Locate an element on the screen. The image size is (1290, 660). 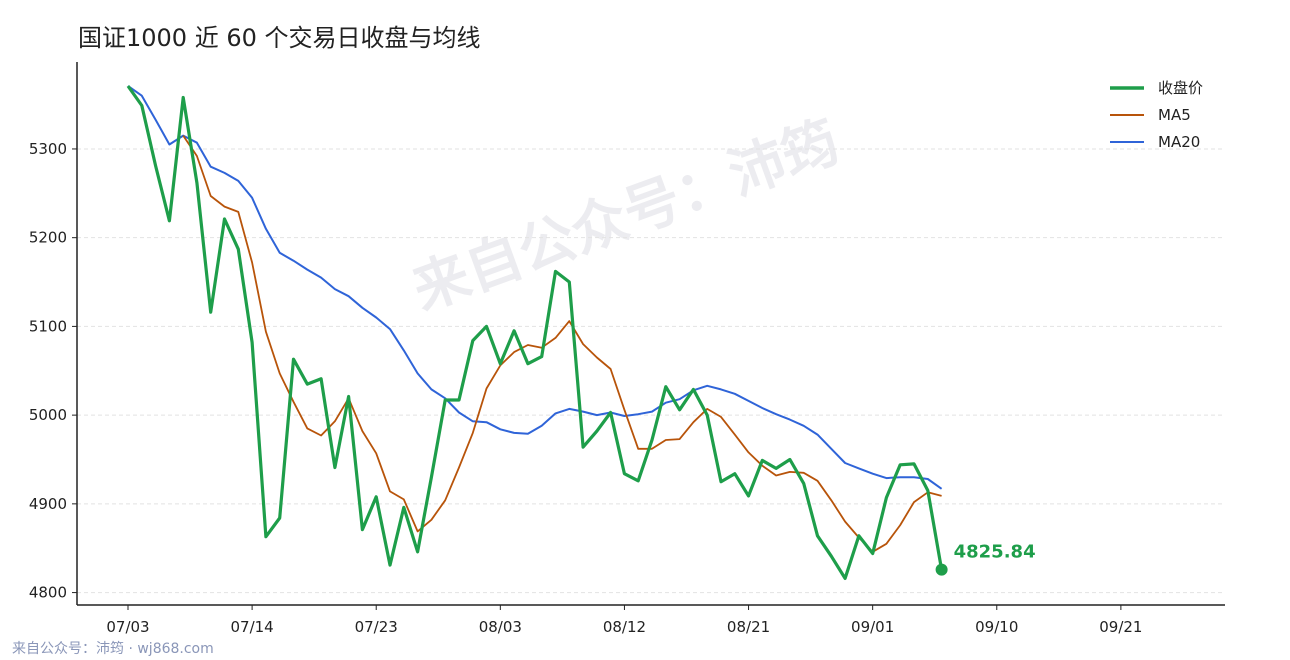
footer-source: 来自公众号：沛筠 · wj868.com is located at coordinates (113, 649).